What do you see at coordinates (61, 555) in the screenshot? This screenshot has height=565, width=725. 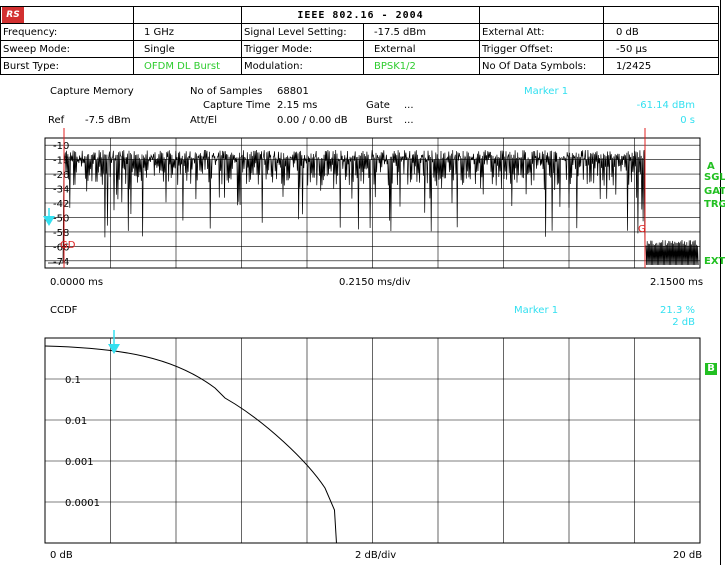 I see `ccdf-x-start: 0 dB` at bounding box center [61, 555].